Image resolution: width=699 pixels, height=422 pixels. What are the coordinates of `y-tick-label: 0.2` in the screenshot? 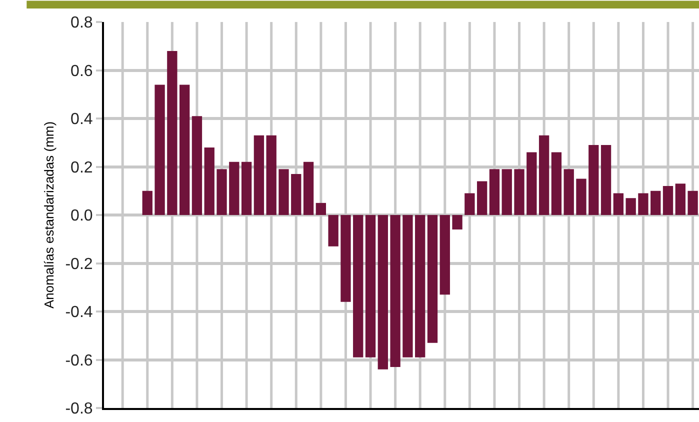 It's located at (81, 167).